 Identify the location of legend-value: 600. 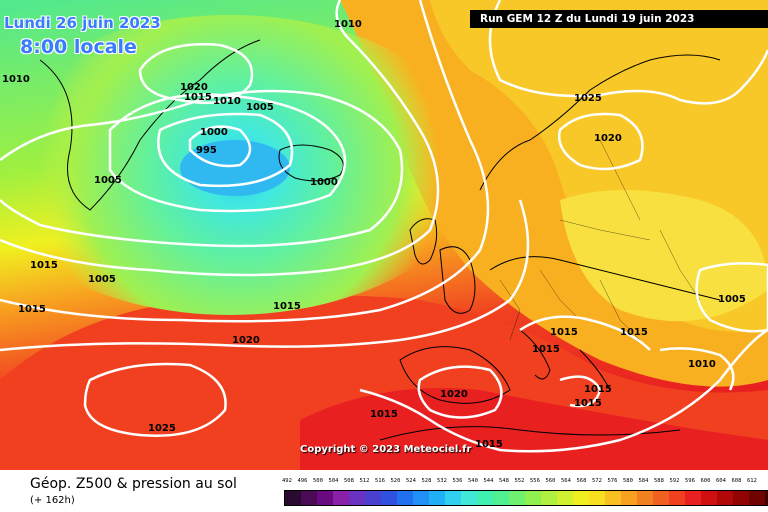
(705, 481).